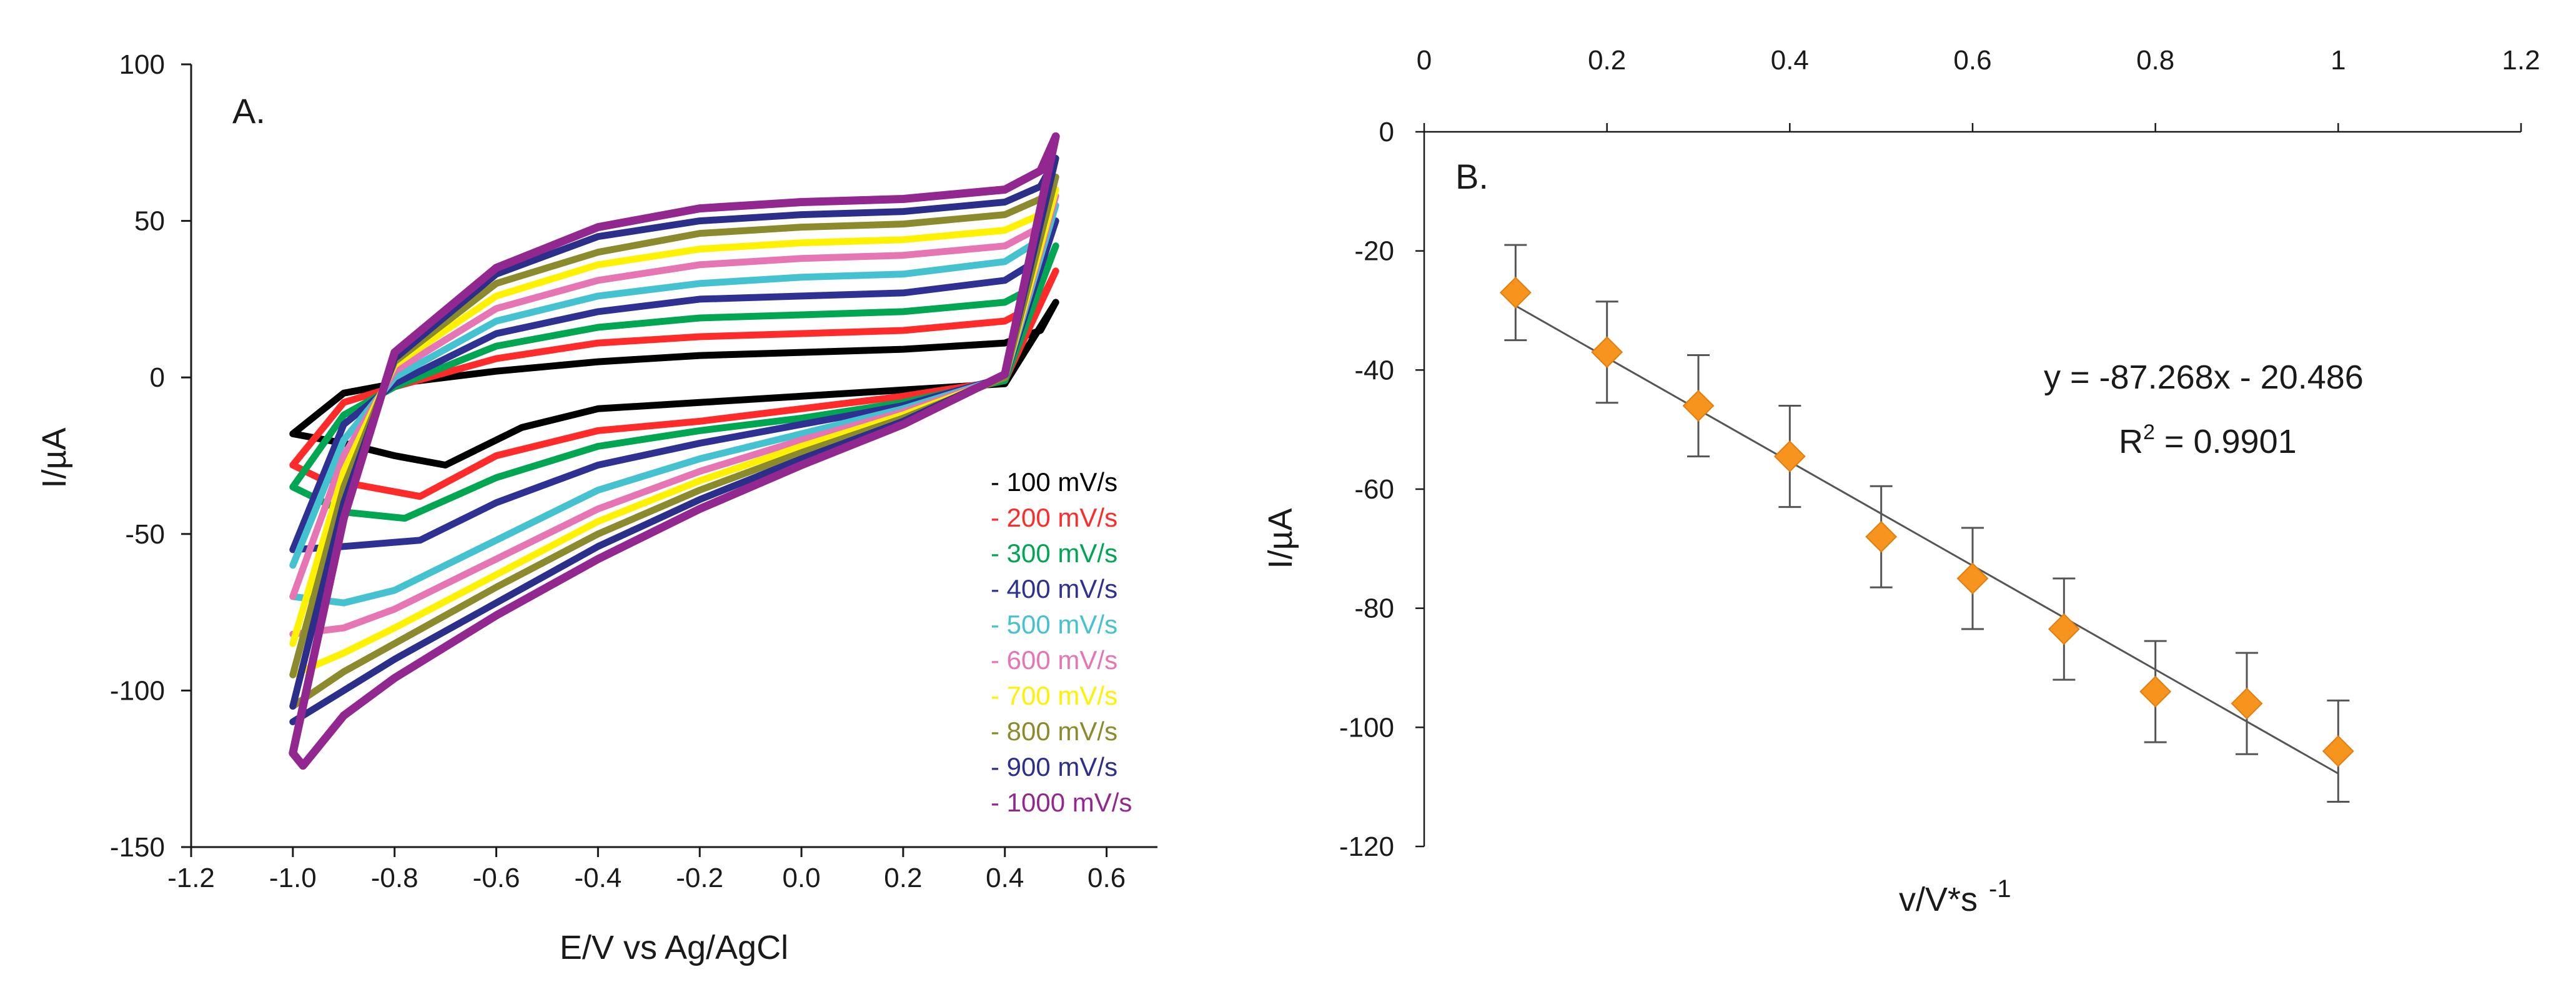 The image size is (2576, 992). What do you see at coordinates (1054, 660) in the screenshot?
I see `legend-entry: - 600 mV/s` at bounding box center [1054, 660].